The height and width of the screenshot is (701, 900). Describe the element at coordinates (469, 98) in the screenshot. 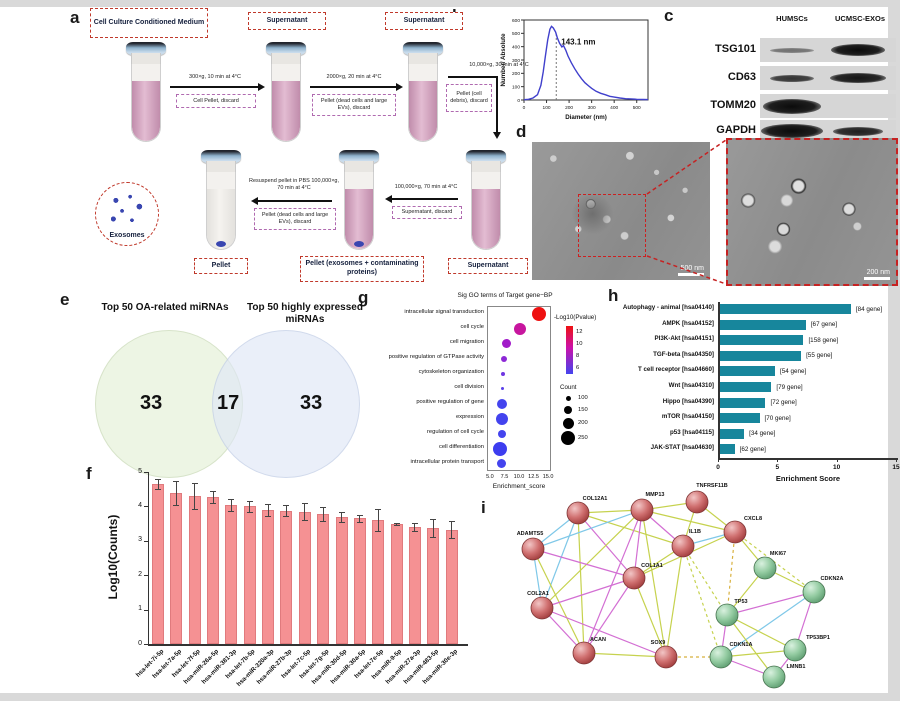

I see `flow-box-cell-debris-discard: Pellet (cell debris), discard` at that location.